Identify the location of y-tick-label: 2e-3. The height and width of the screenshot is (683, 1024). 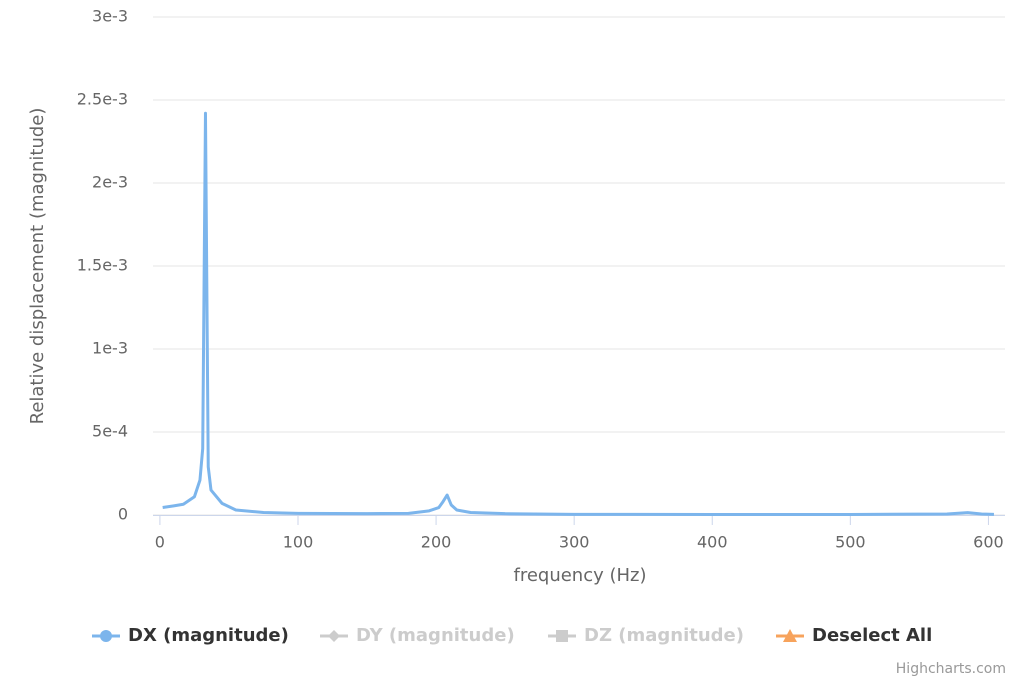
(110, 182).